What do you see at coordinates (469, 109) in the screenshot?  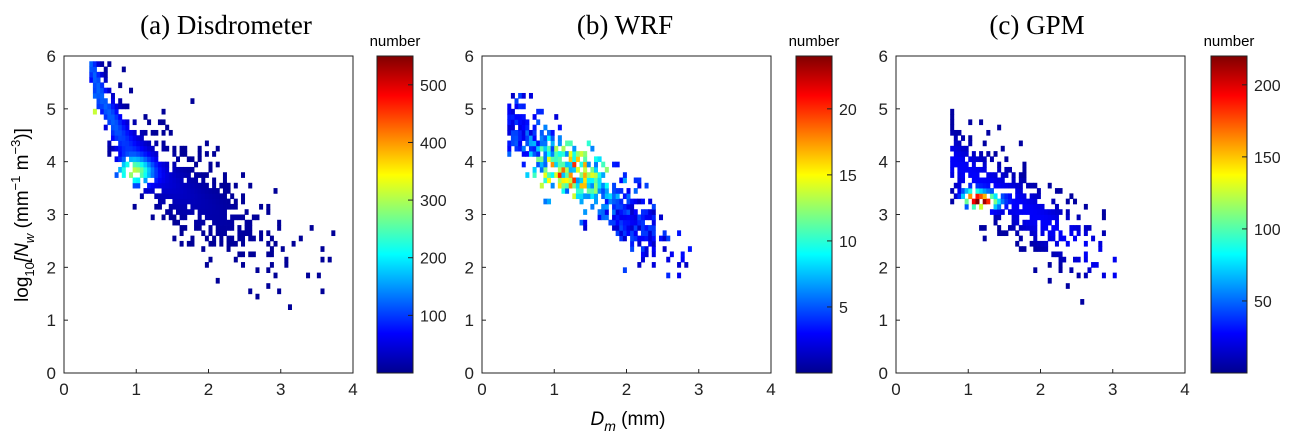 I see `y-tick-label: 5` at bounding box center [469, 109].